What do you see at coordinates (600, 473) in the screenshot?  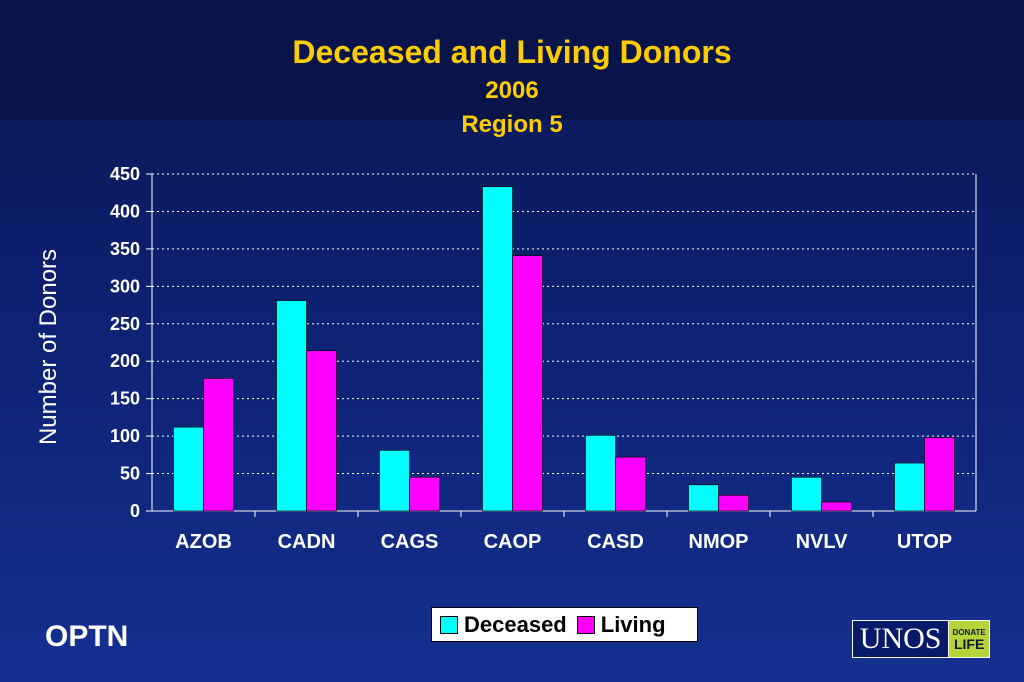 I see `bar-deceased-casd` at bounding box center [600, 473].